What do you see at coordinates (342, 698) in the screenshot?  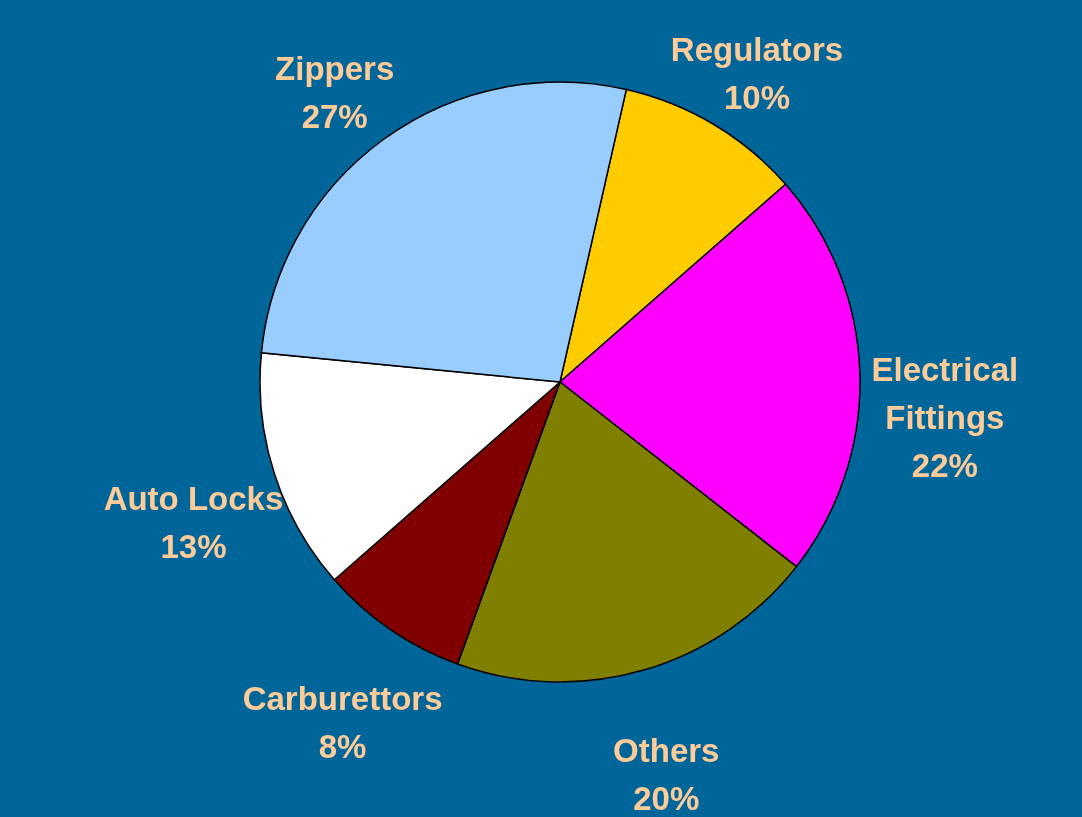 I see `slice-label: Carburettors` at bounding box center [342, 698].